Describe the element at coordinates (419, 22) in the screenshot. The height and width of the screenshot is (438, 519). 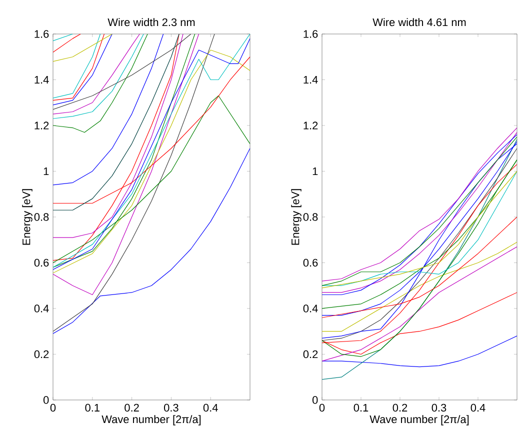
I see `chart-title: Wire width 4.61 nm` at that location.